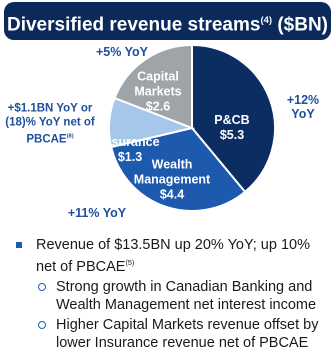  What do you see at coordinates (232, 135) in the screenshot?
I see `value-label: $5.3` at bounding box center [232, 135].